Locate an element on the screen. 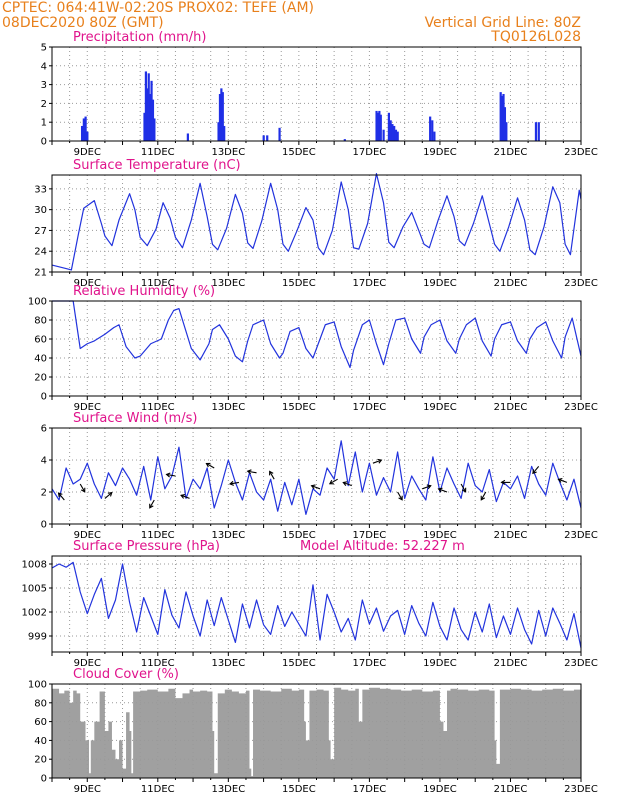 Image resolution: width=618 pixels, height=800 pixels. temp-ytick-label: 21 is located at coordinates (40, 273).